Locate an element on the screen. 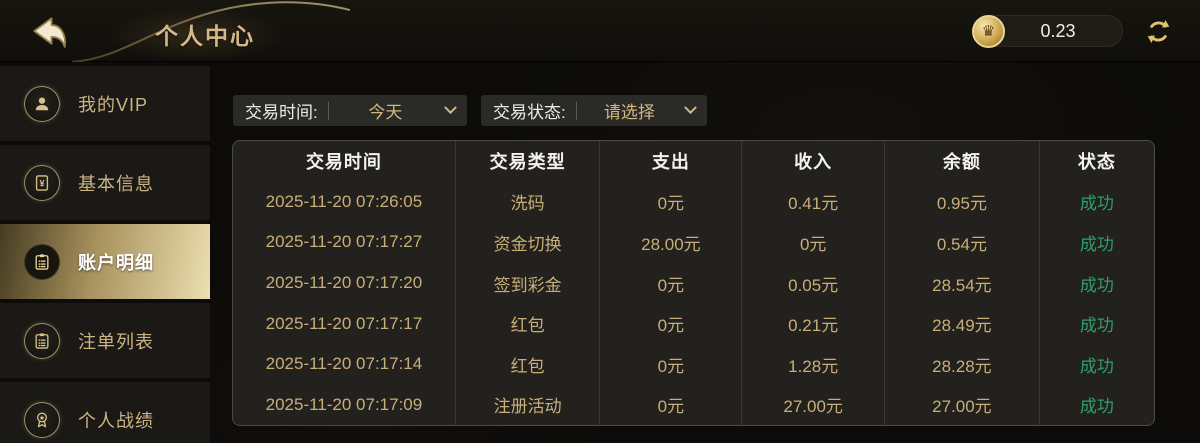  column-header: 交易类型 is located at coordinates (527, 162).